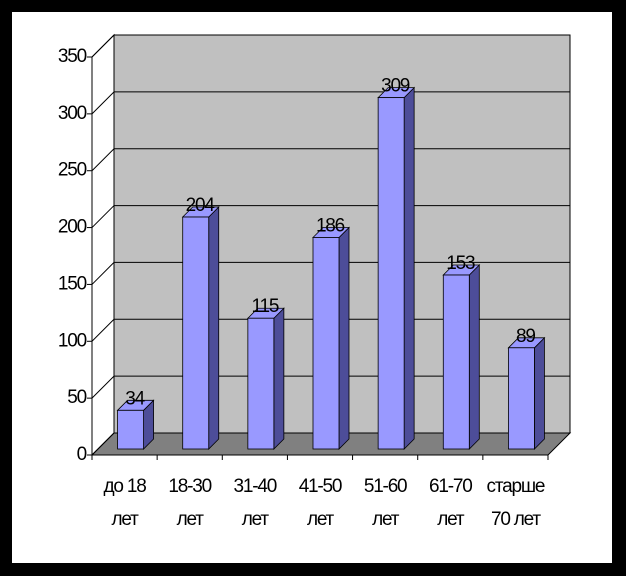  Describe the element at coordinates (72, 227) in the screenshot. I see `y-tick-label: 200` at that location.